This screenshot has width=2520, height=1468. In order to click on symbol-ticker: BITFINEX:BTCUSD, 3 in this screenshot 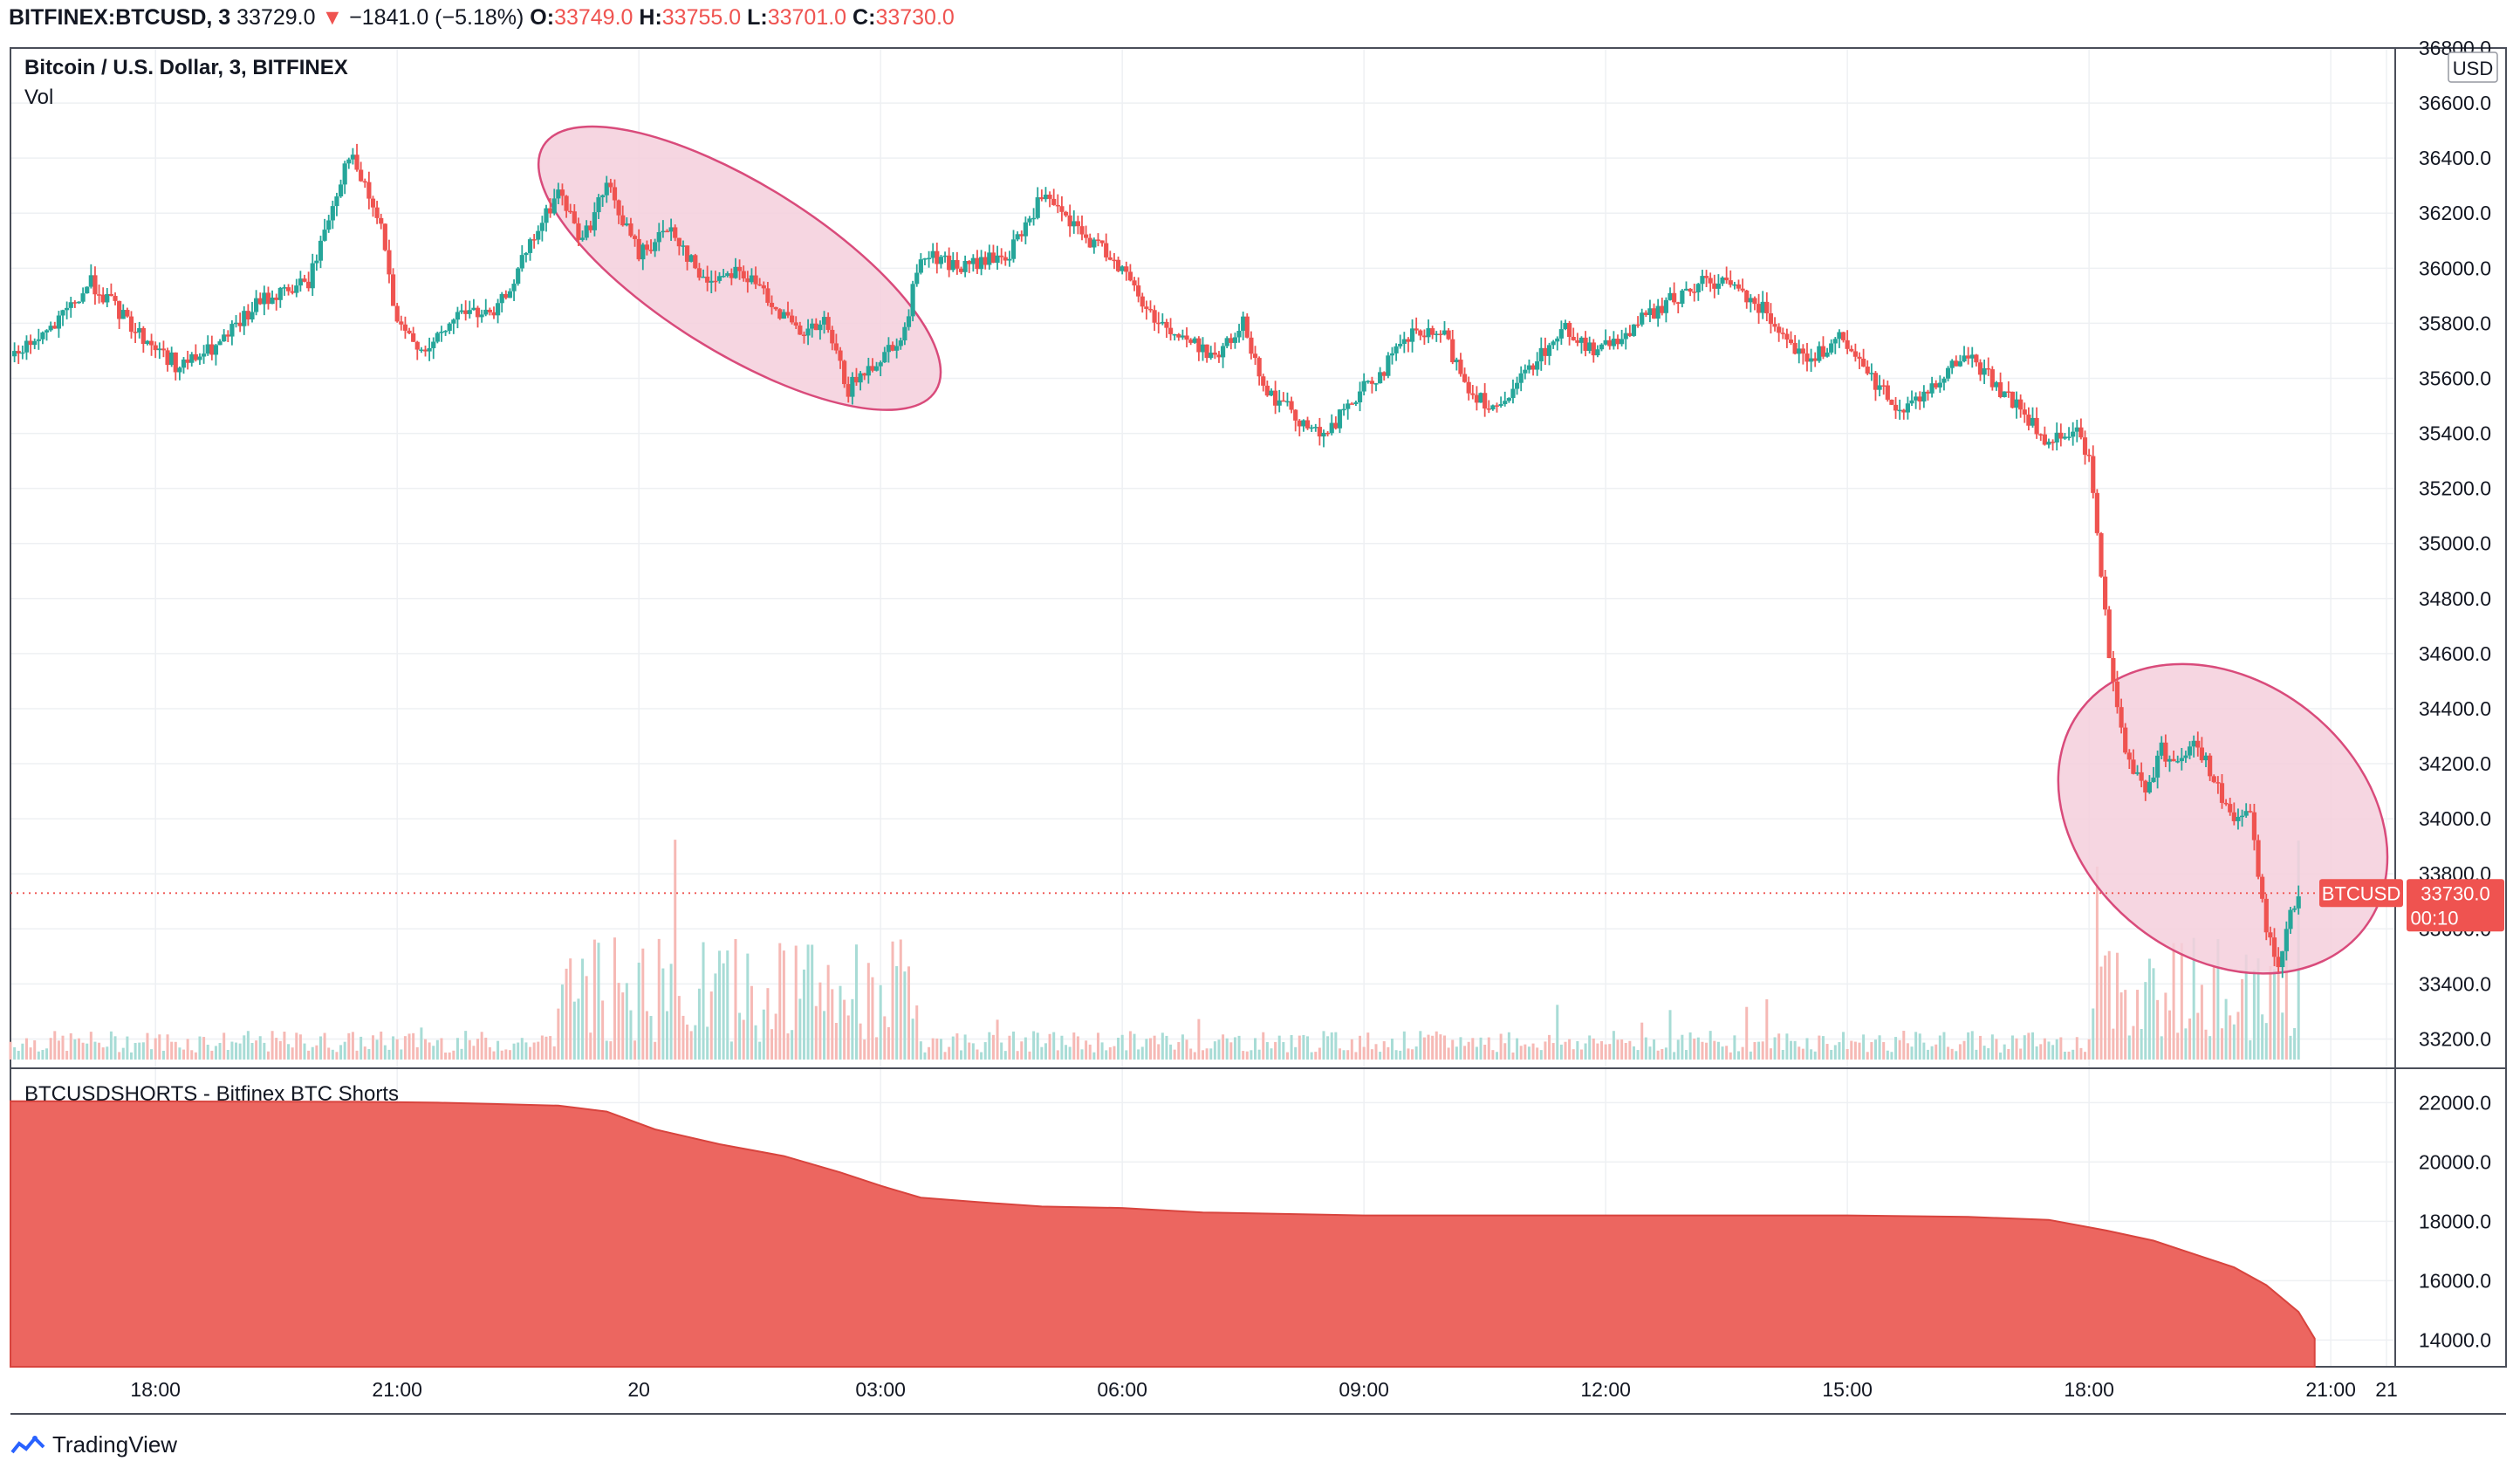, I will do `click(120, 17)`.